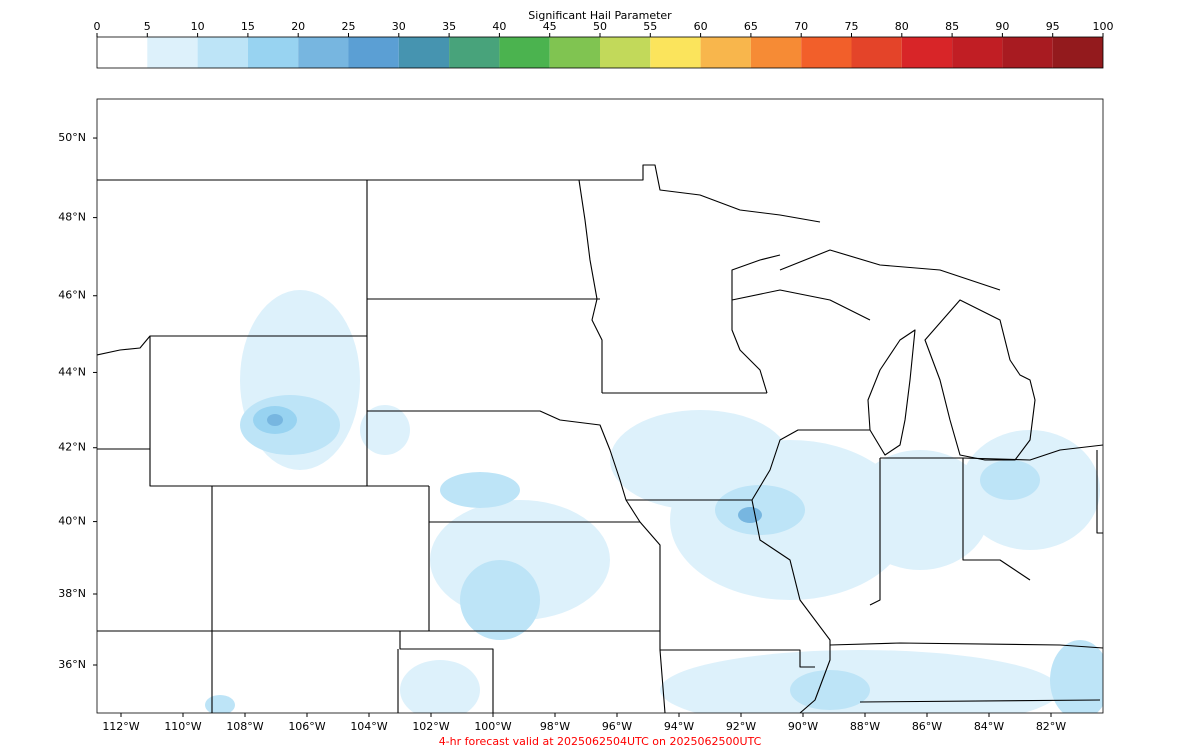  What do you see at coordinates (147, 26) in the screenshot?
I see `colorbar-tick-label: 5` at bounding box center [147, 26].